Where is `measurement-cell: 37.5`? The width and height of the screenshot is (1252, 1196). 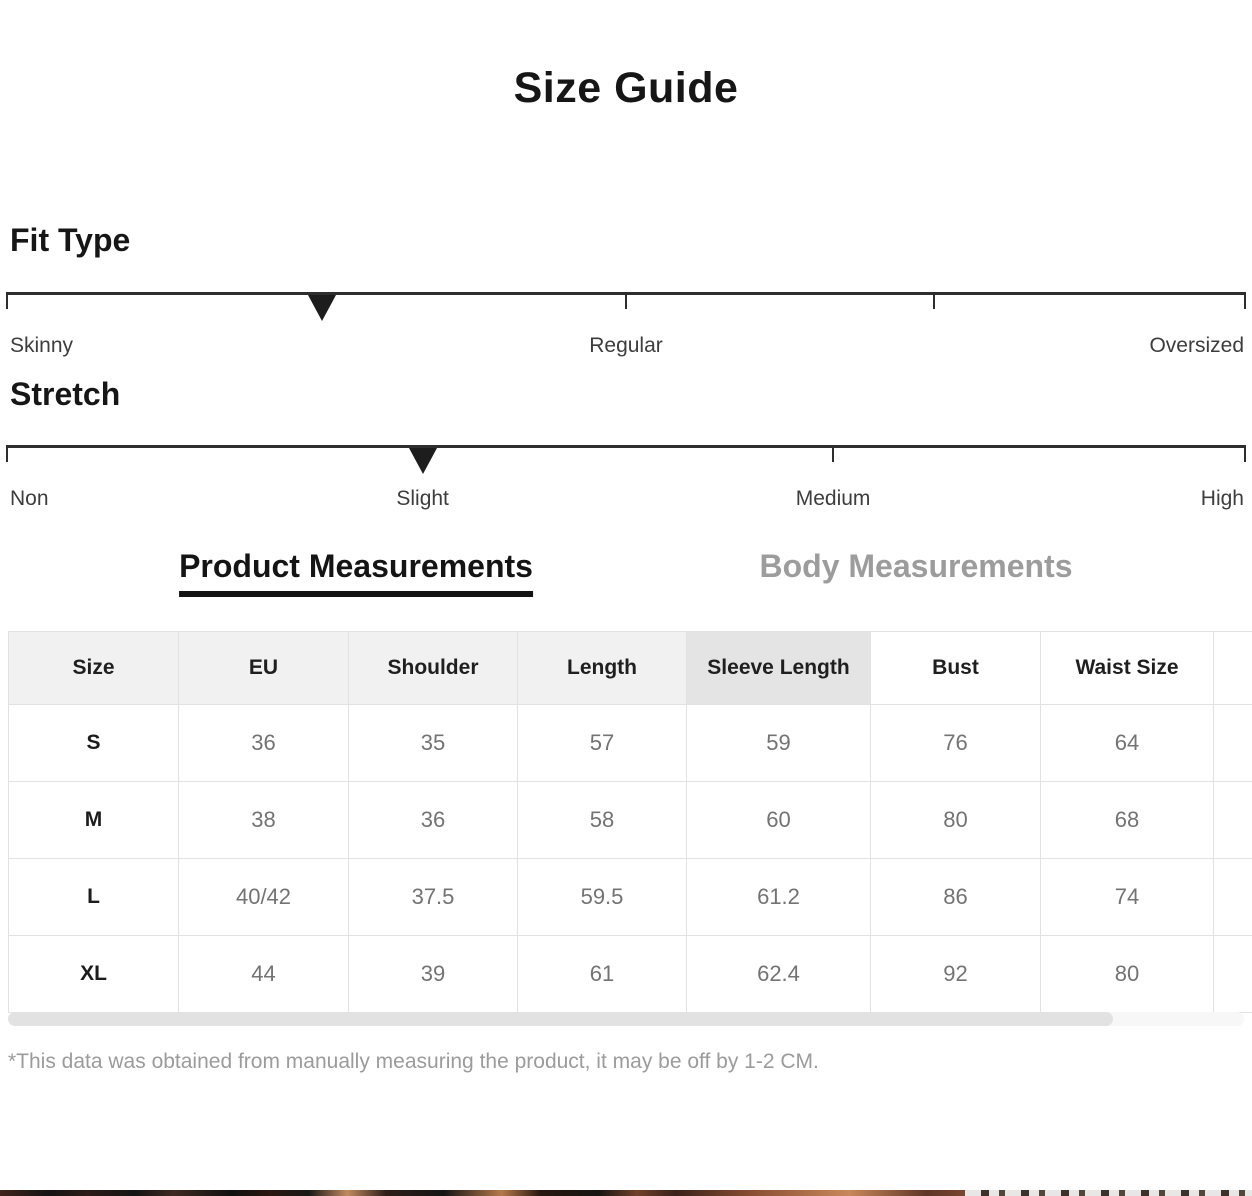 measurement-cell: 37.5 is located at coordinates (433, 897).